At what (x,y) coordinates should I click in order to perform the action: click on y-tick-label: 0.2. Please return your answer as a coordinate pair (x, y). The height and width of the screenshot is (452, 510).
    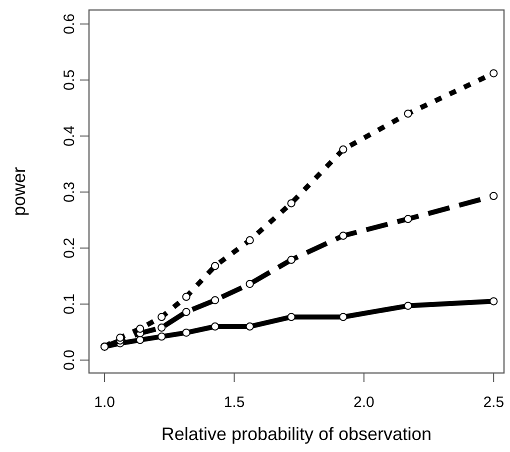
    Looking at the image, I should click on (69, 248).